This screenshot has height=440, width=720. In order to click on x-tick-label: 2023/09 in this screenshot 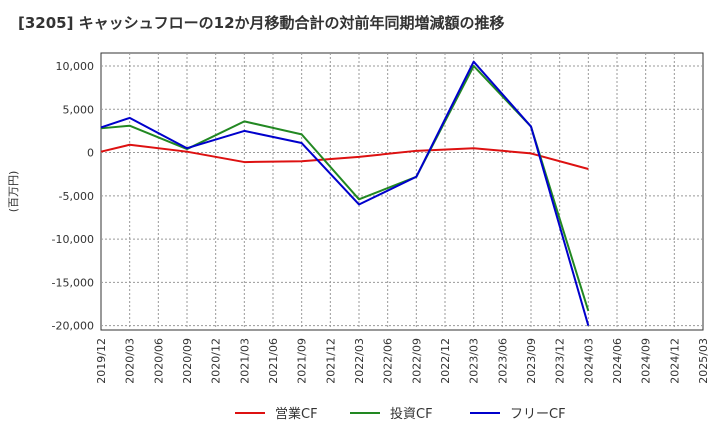, I will do `click(531, 361)`.